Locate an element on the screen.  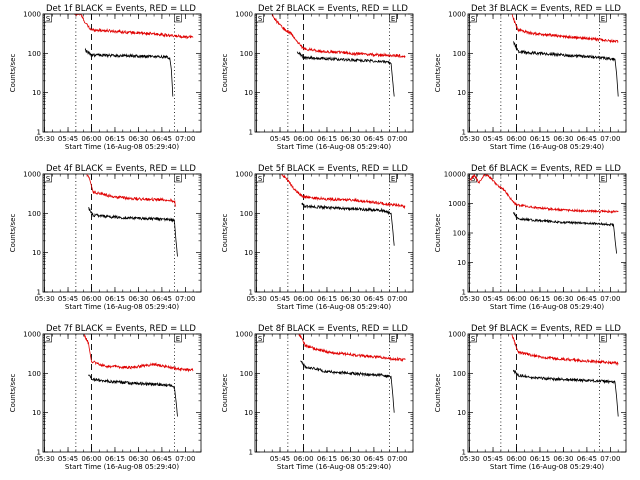
panel-title: Det 3f BLACK = Events, RED = LLD is located at coordinates (546, 9).